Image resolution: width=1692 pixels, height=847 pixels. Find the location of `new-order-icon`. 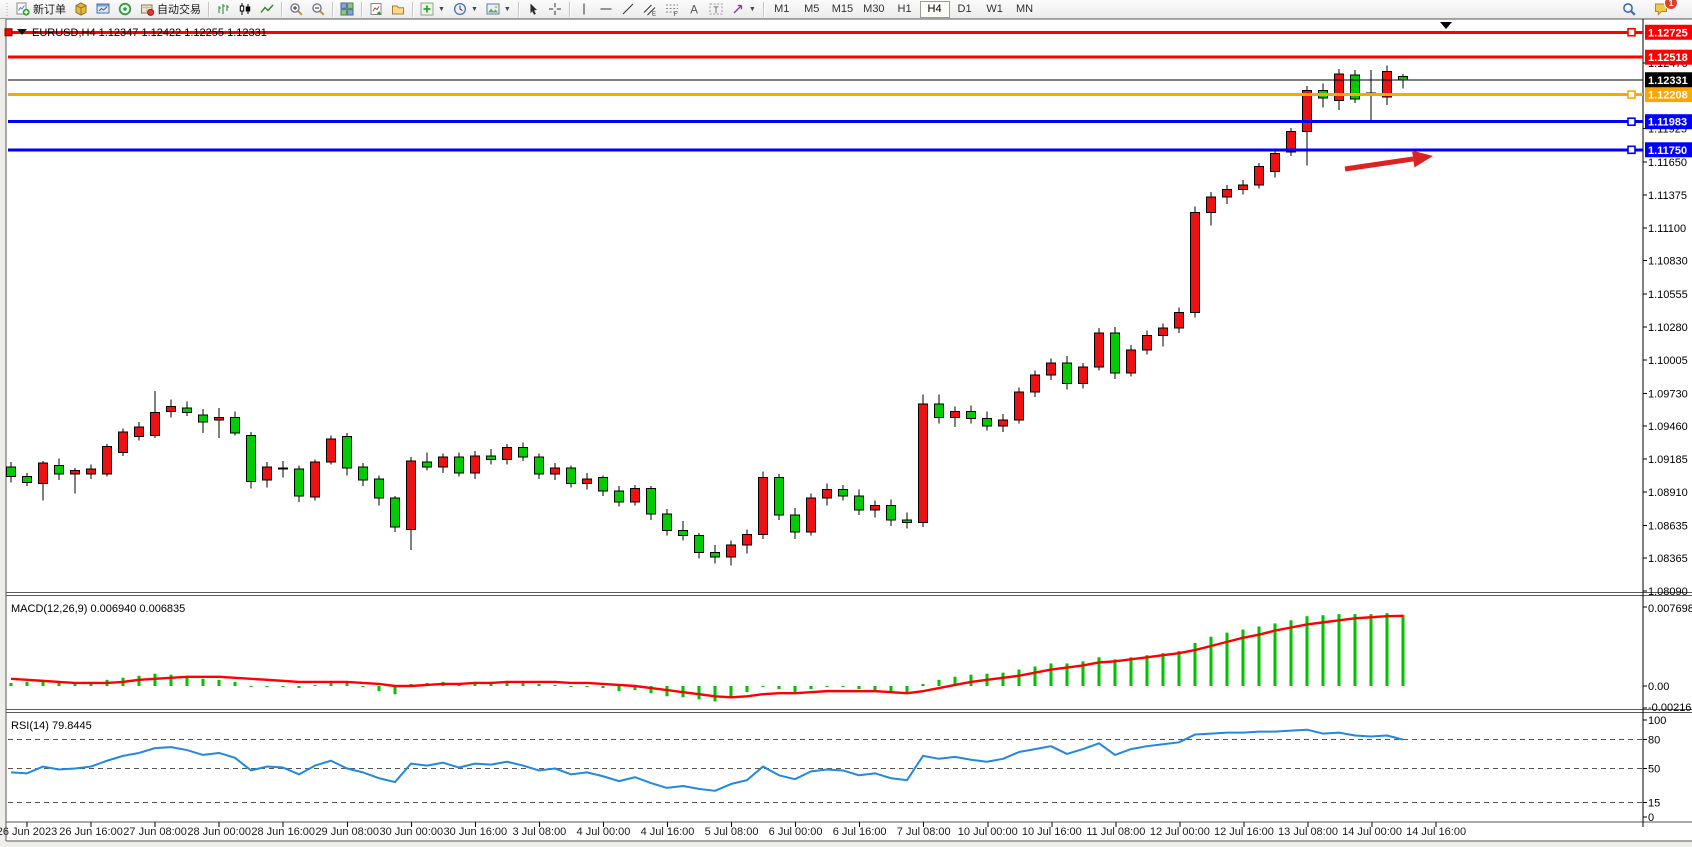

new-order-icon is located at coordinates (23, 9).